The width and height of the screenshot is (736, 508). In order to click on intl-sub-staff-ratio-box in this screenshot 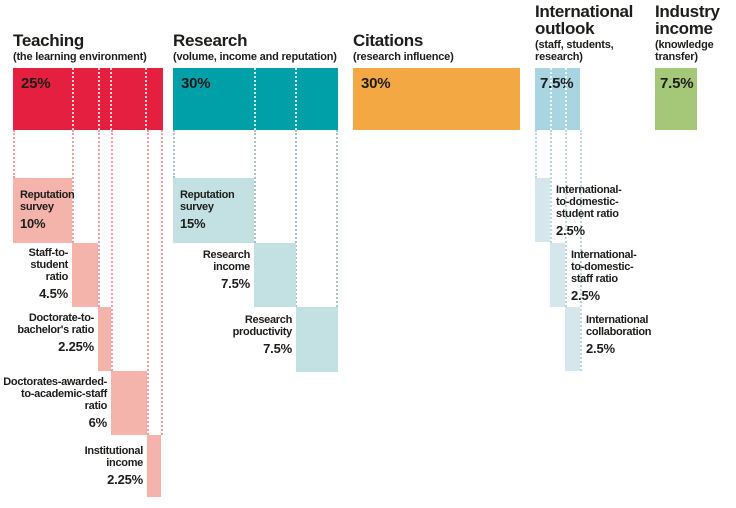, I will do `click(557, 275)`.